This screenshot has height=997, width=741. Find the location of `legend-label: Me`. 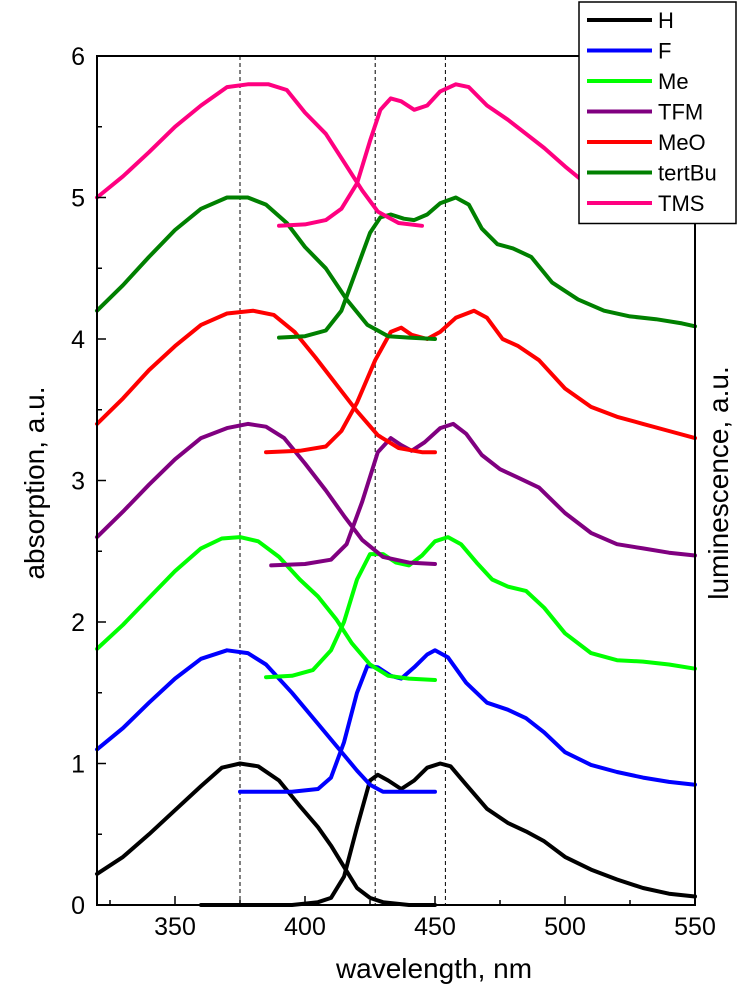

legend-label: Me is located at coordinates (673, 81).